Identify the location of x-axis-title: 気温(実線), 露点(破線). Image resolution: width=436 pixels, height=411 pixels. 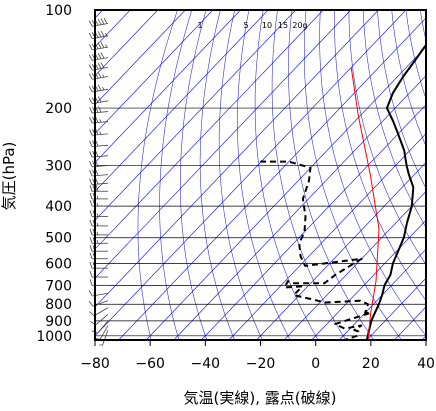
(260, 398).